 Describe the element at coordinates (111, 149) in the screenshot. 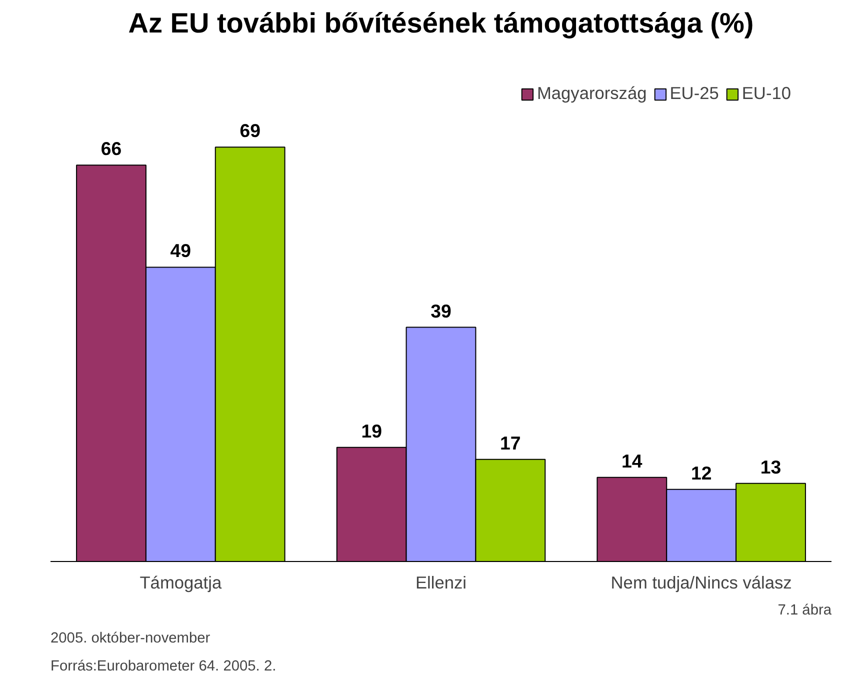

I see `data-label: 66` at that location.